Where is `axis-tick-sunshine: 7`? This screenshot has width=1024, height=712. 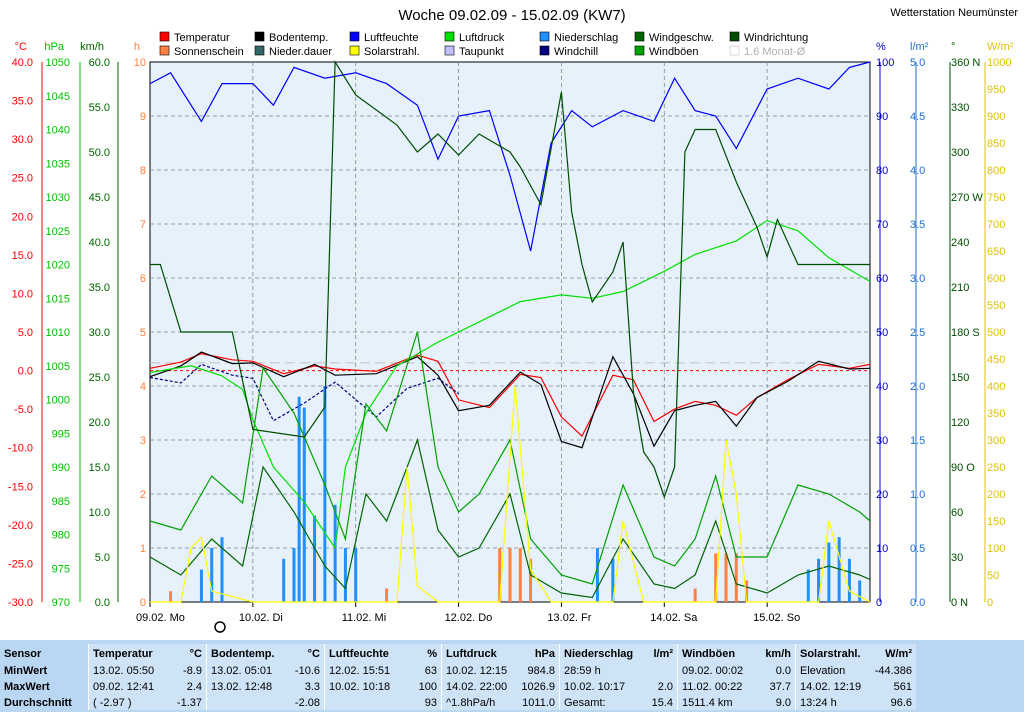
axis-tick-sunshine: 7 is located at coordinates (143, 225).